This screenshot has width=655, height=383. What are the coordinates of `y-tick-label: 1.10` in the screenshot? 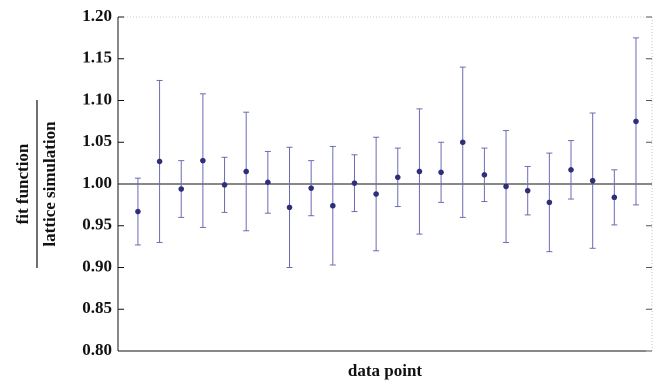 It's located at (97, 98).